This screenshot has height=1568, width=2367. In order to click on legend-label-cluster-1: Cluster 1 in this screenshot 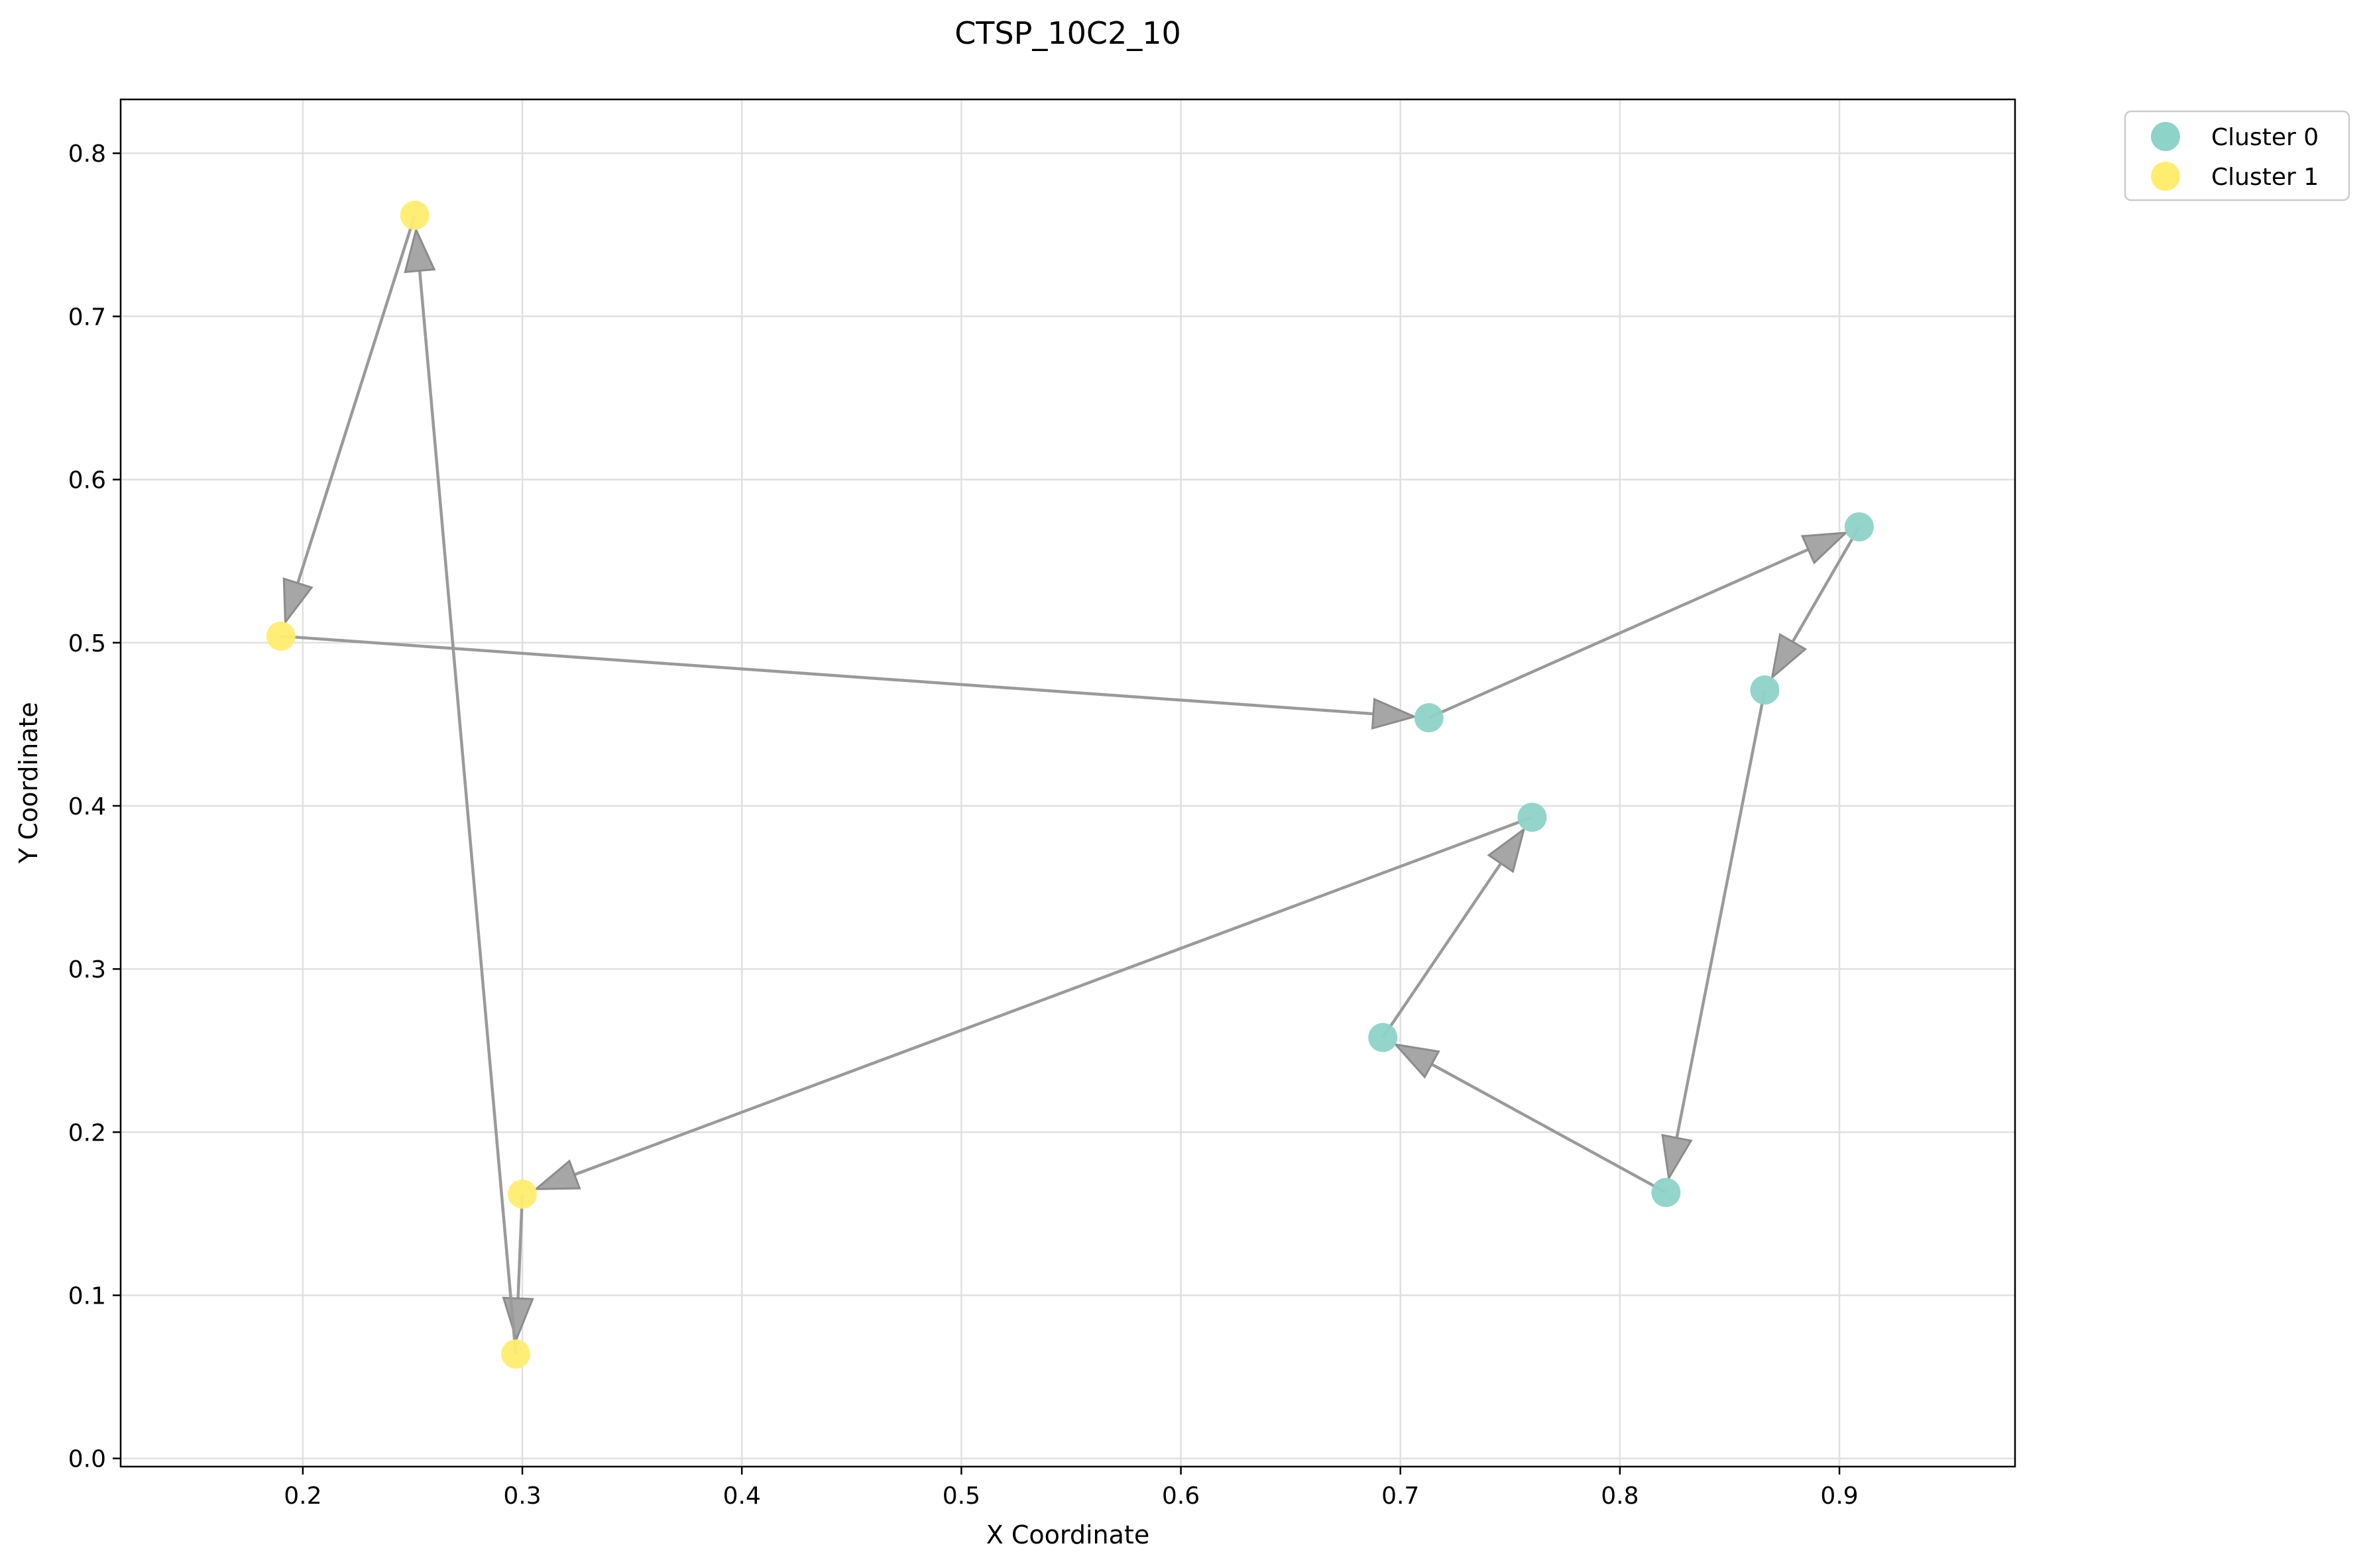, I will do `click(2265, 178)`.